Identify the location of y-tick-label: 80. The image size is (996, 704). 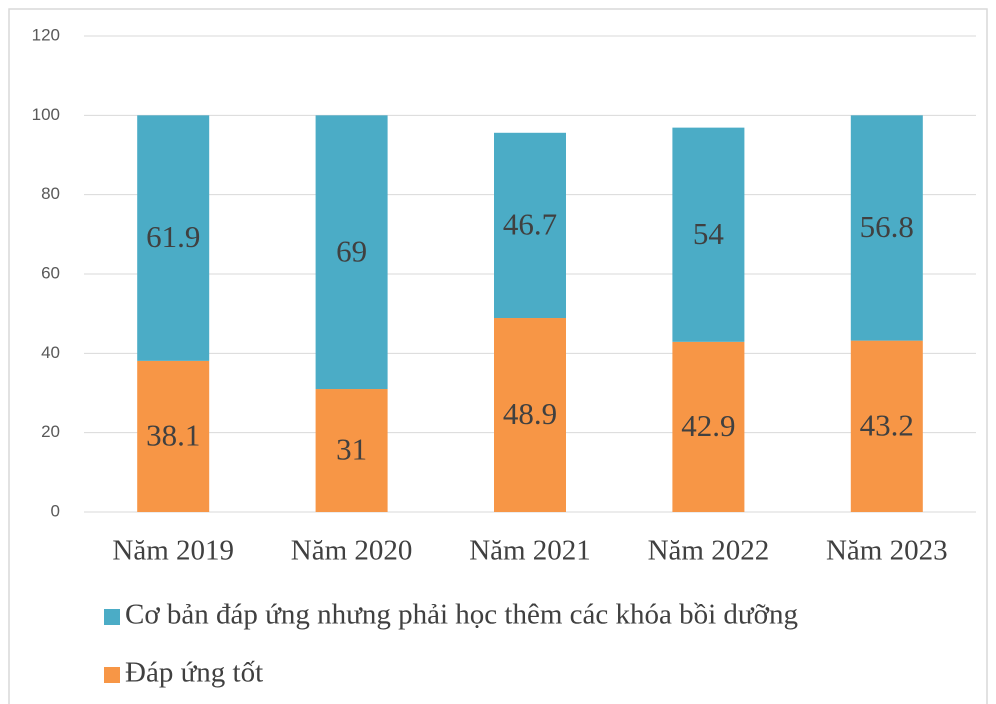
(50, 193).